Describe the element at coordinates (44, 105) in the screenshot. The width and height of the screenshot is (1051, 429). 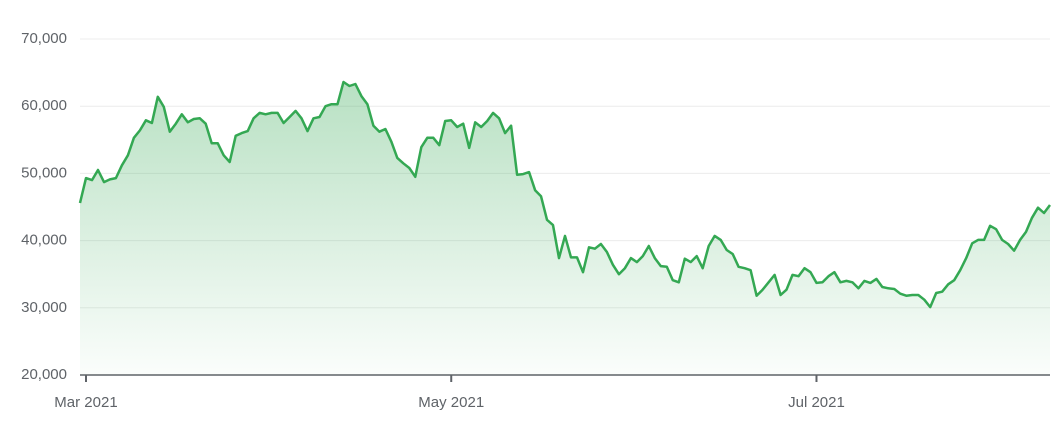
I see `y-tick-label: 60,000` at that location.